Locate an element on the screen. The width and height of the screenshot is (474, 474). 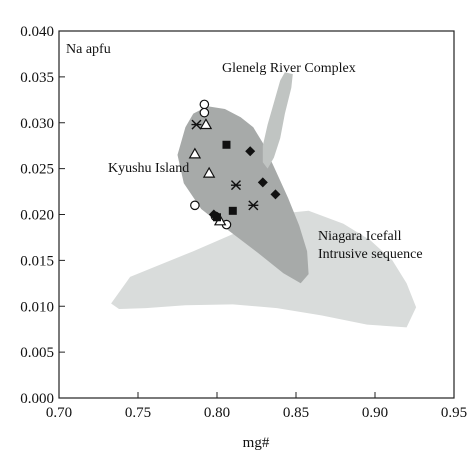
niagara-label-line1: Niagara Icefall is located at coordinates (360, 236).